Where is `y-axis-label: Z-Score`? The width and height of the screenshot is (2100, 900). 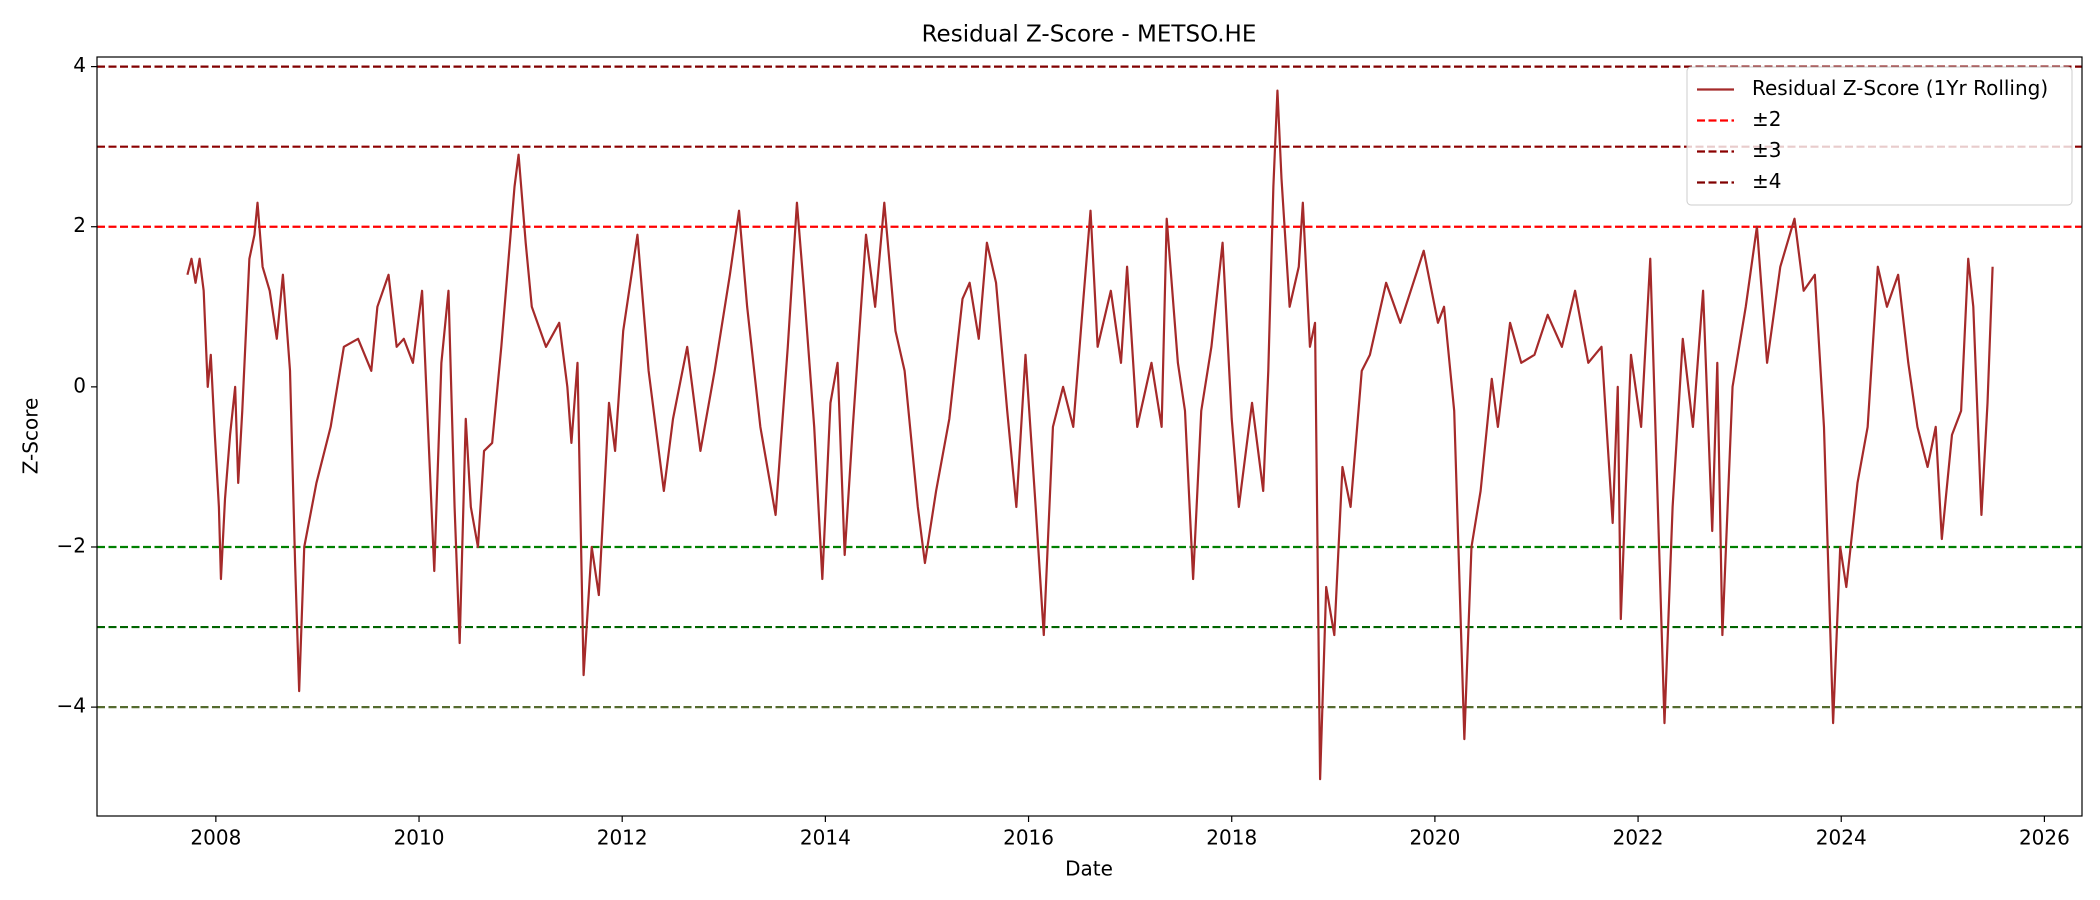
y-axis-label: Z-Score is located at coordinates (31, 436).